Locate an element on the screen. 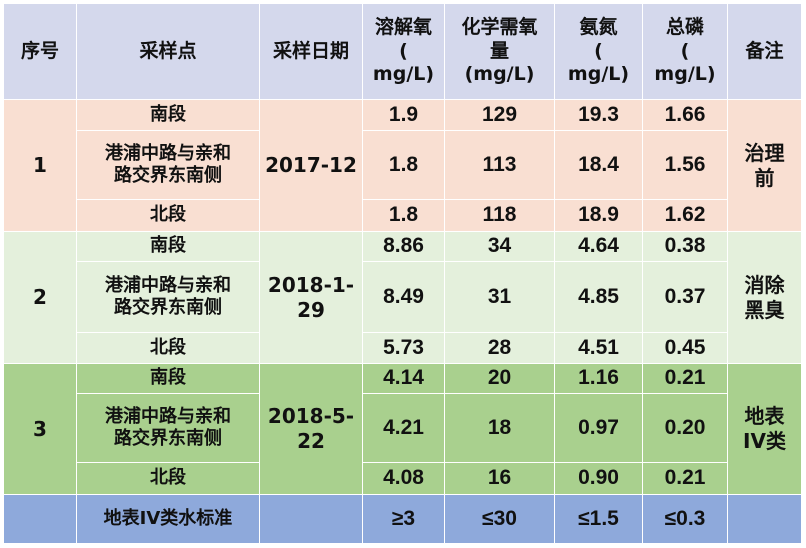 The height and width of the screenshot is (548, 806). tp-cell: 1.56 is located at coordinates (685, 165).